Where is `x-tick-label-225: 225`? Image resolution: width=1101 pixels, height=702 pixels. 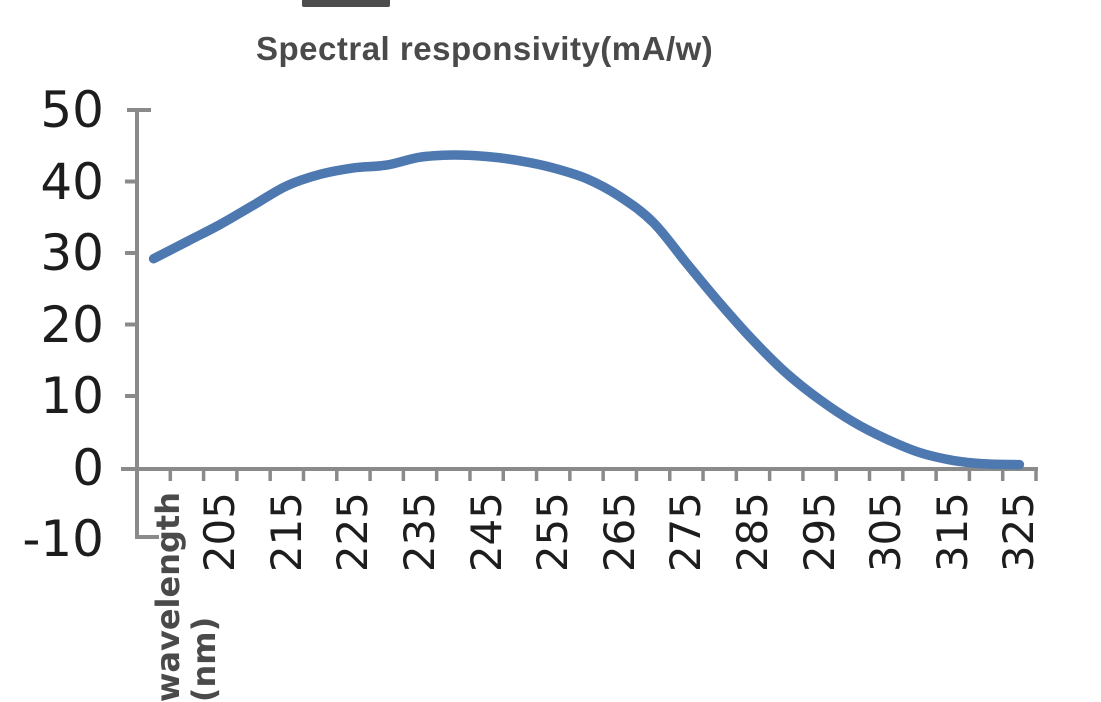 x-tick-label-225: 225 is located at coordinates (353, 532).